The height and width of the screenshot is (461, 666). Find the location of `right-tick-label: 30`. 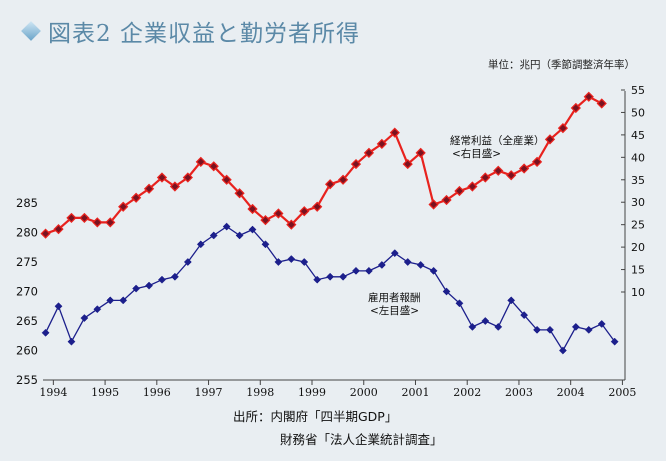

right-tick-label: 30 is located at coordinates (638, 202).